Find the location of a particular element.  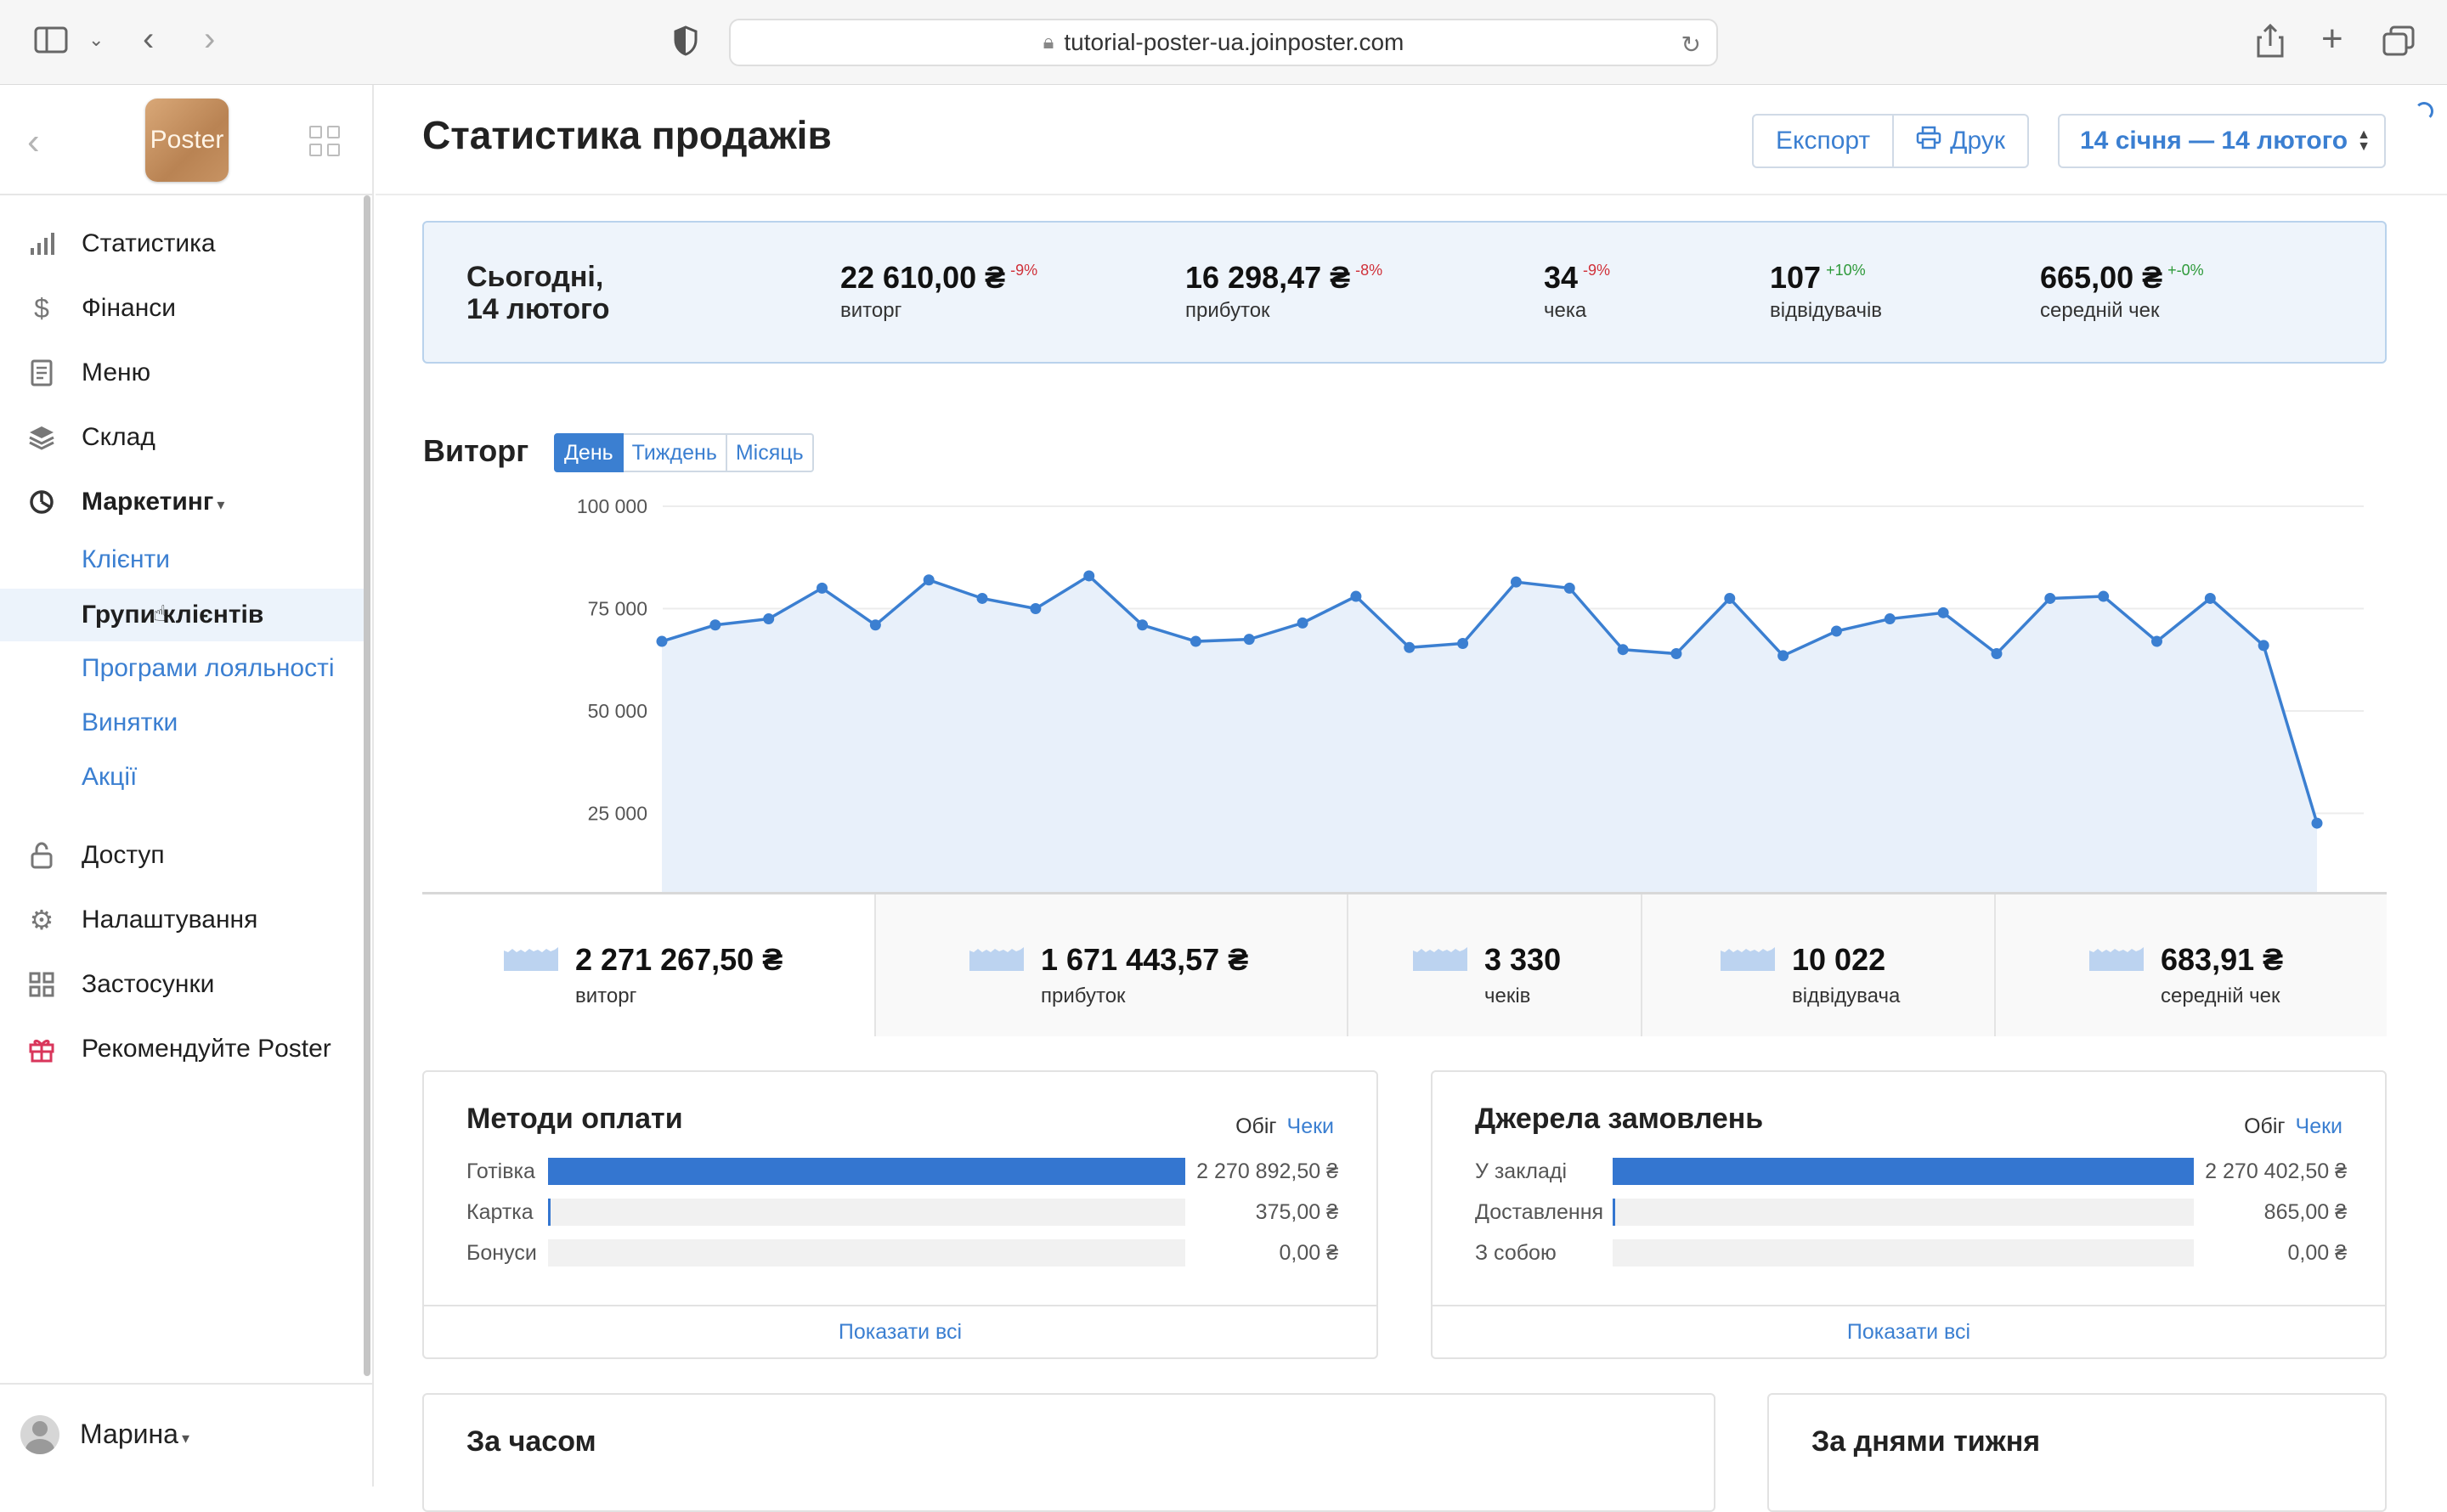

sidebar-item-label: Рекомендуйте Poster is located at coordinates (206, 1049).